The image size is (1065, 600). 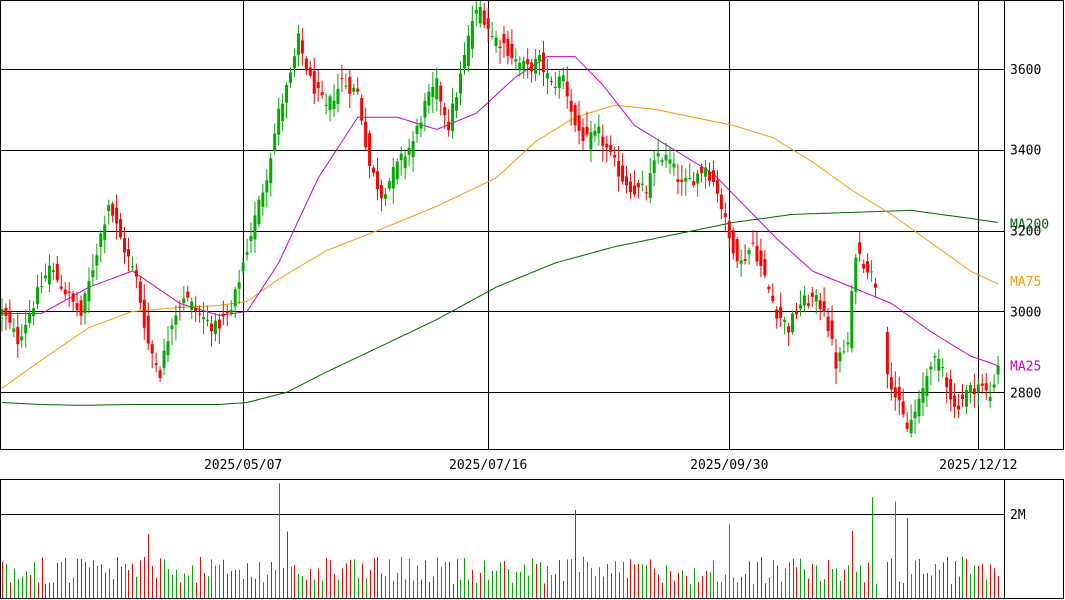 I want to click on ma-label: MA25, so click(x=1025, y=367).